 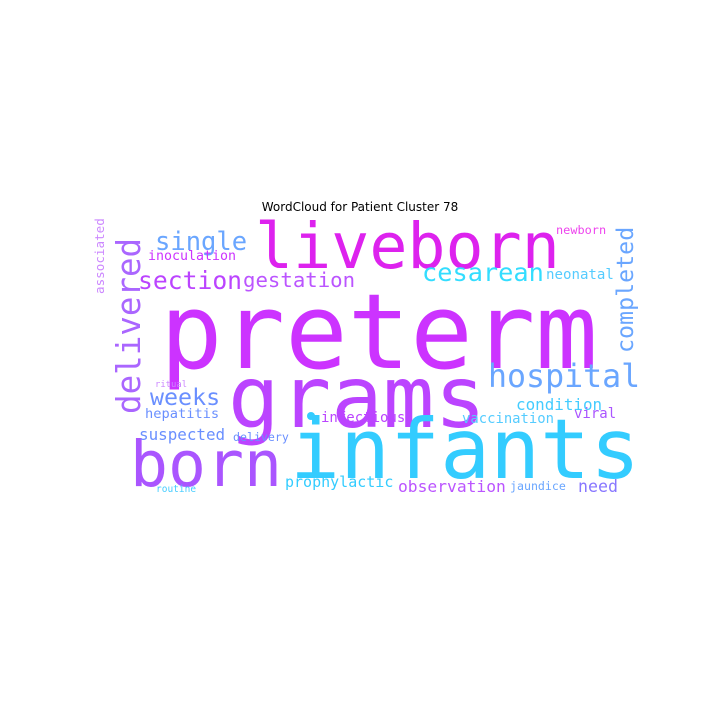 What do you see at coordinates (206, 464) in the screenshot?
I see `word-born: born` at bounding box center [206, 464].